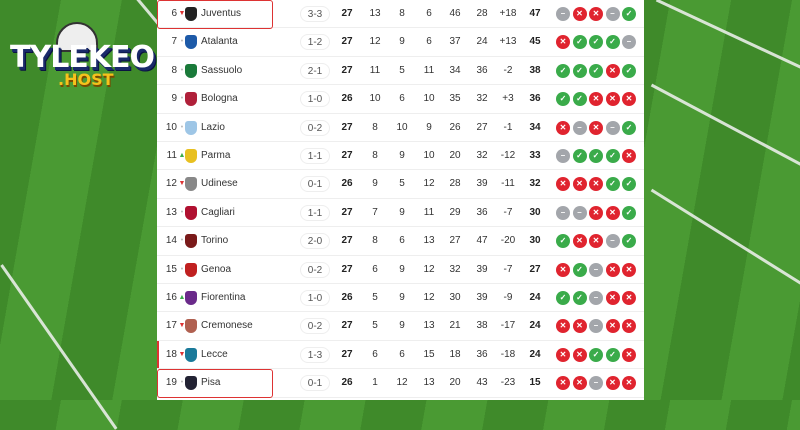 The width and height of the screenshot is (800, 430). I want to click on stat-gd: -2, so click(508, 70).